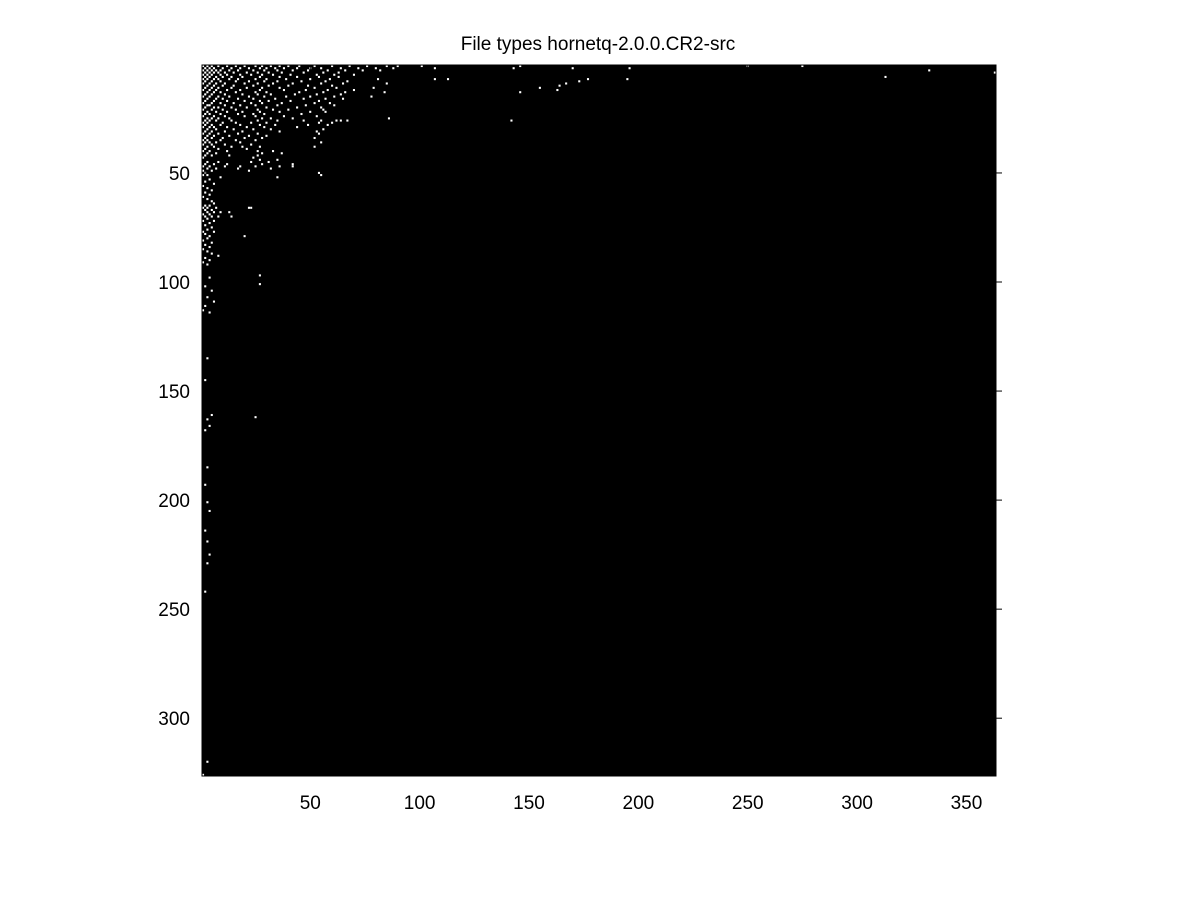 The image size is (1200, 900). I want to click on x-tick-label: 50, so click(310, 803).